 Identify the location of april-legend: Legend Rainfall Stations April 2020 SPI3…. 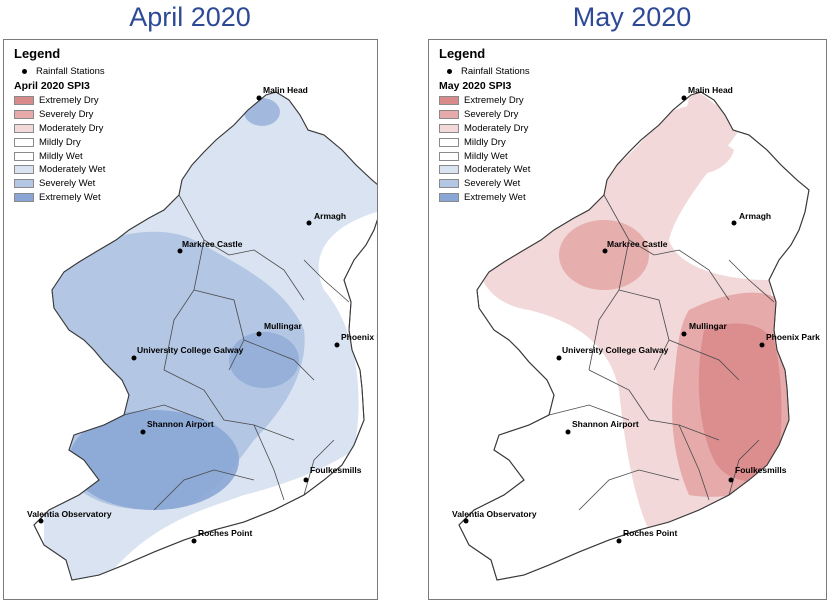
(59, 125).